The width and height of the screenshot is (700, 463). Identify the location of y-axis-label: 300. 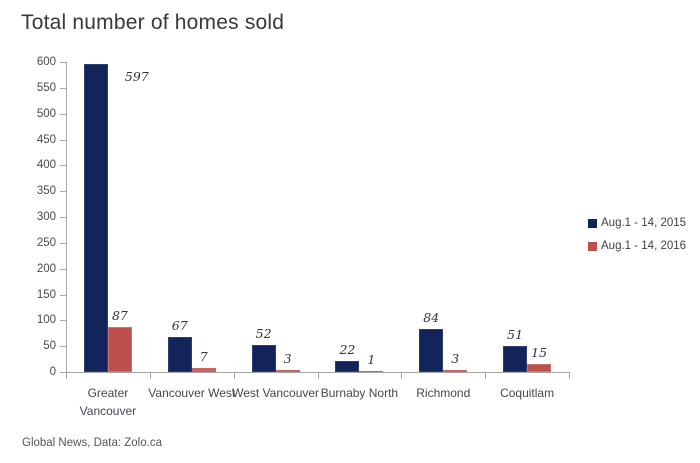
(46, 217).